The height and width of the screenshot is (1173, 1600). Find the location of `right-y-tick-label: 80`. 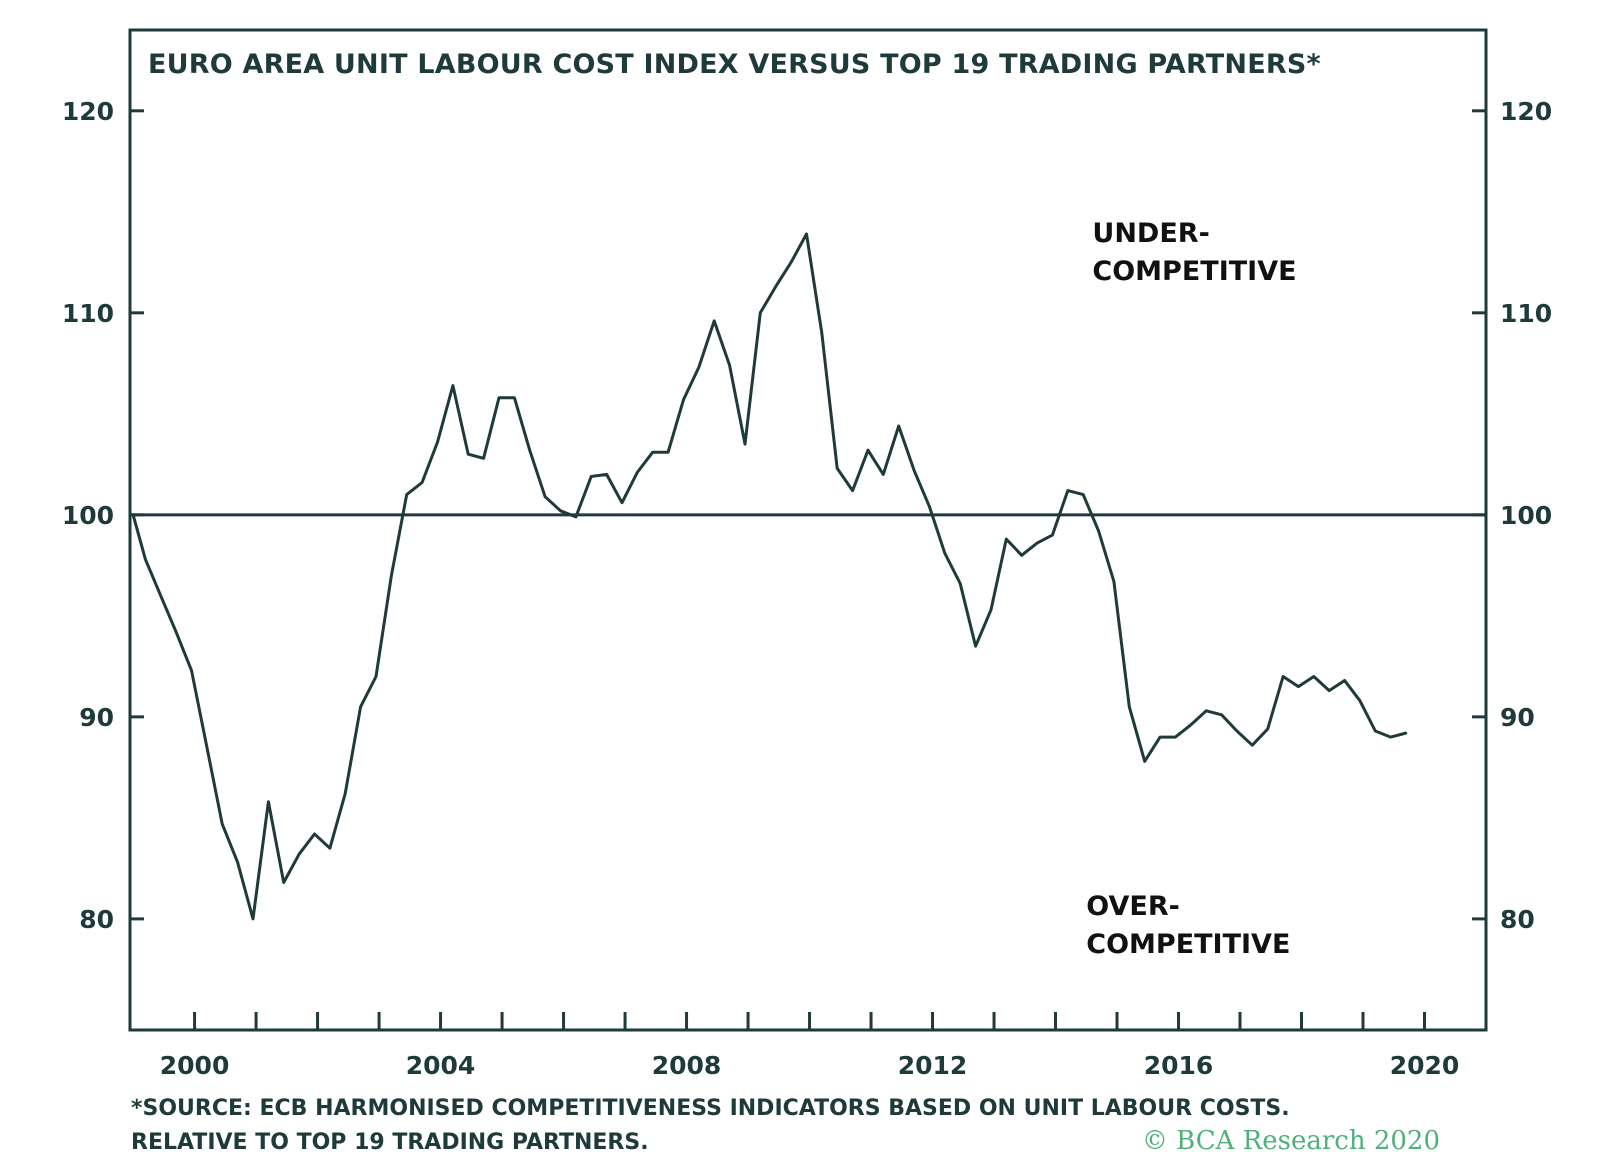

right-y-tick-label: 80 is located at coordinates (1517, 919).